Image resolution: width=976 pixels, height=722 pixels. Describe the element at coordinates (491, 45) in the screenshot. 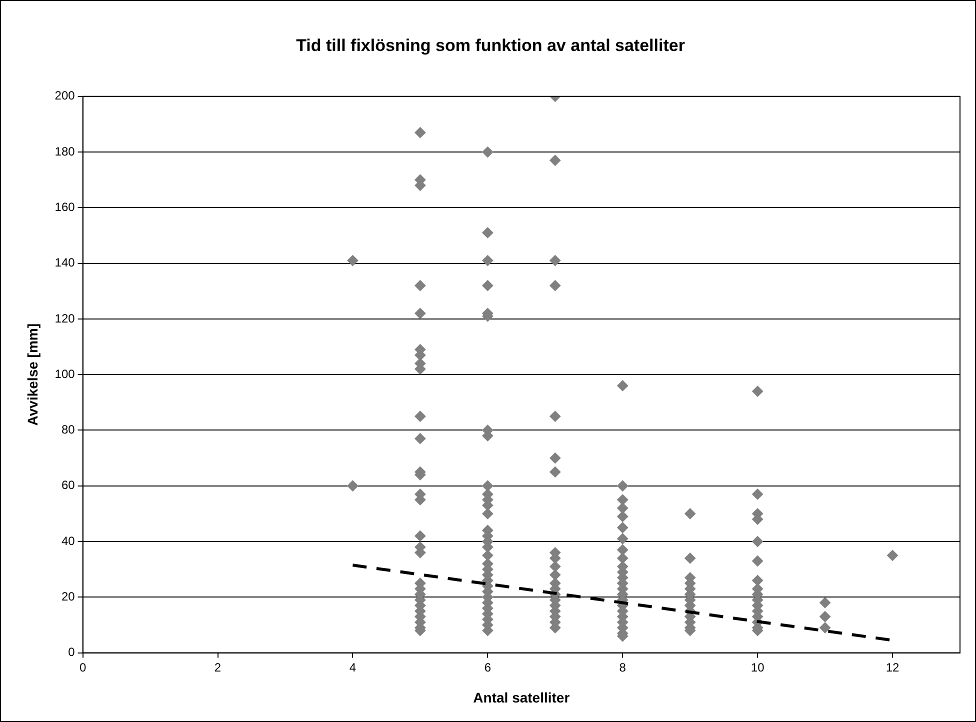

I see `chart-title: Tid till fixlösning som funktion av antal satelliter` at that location.